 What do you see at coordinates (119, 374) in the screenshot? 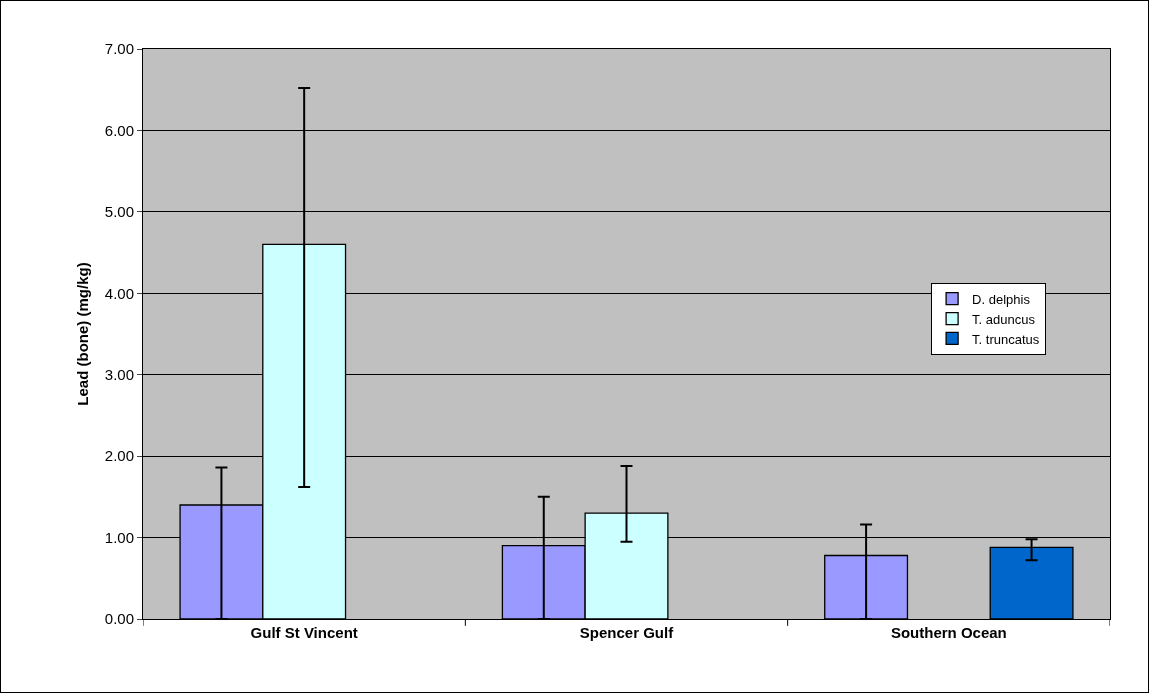
I see `y-tick-label: 3.00` at bounding box center [119, 374].